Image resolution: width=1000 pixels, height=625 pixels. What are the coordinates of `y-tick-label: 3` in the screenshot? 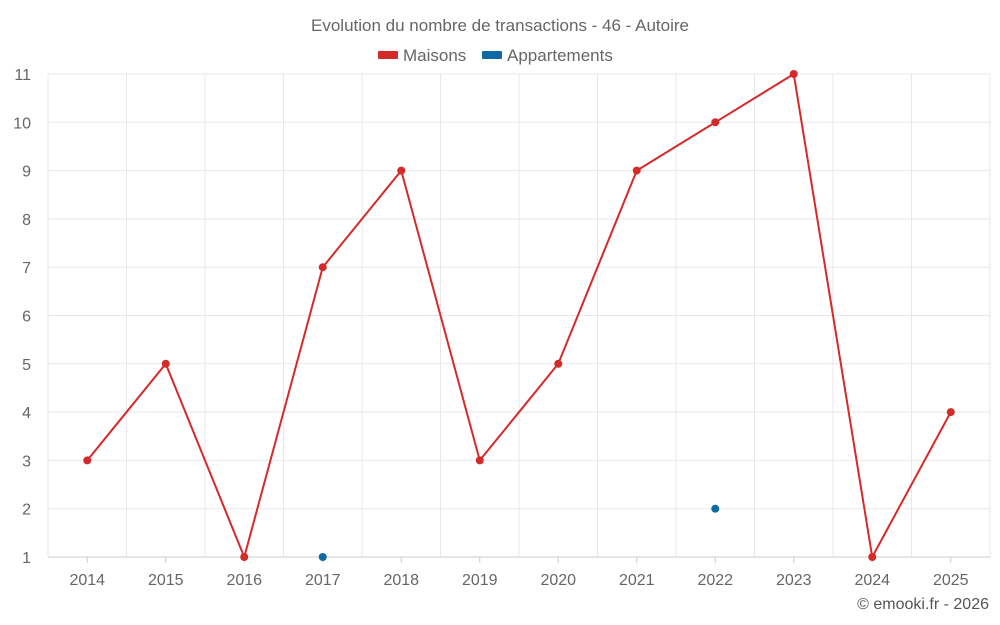 It's located at (26, 461).